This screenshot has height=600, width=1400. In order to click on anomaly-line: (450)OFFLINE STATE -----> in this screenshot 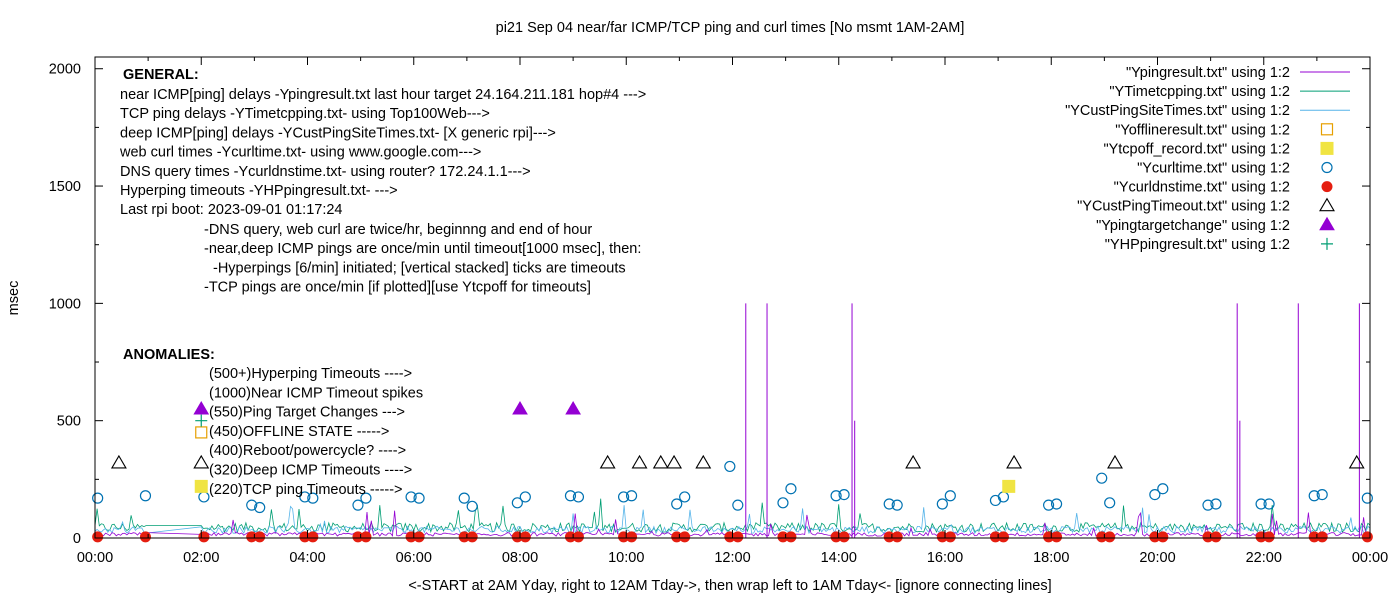, I will do `click(299, 432)`.